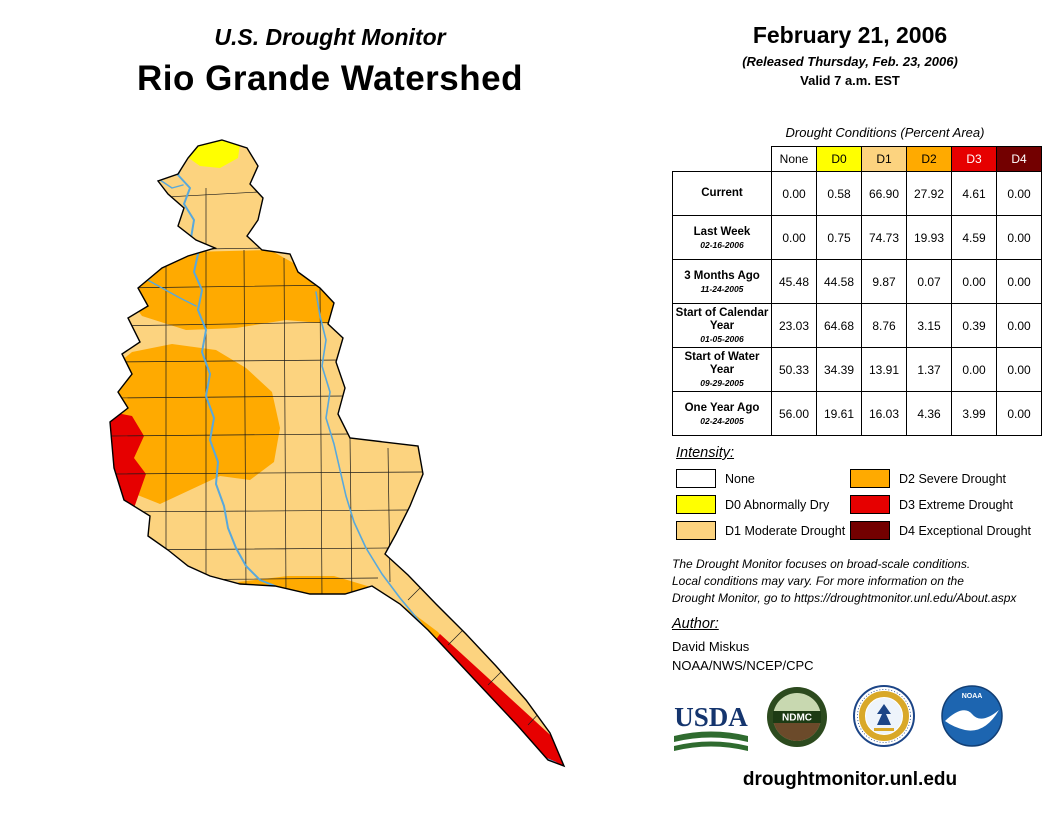 This screenshot has width=1056, height=816. What do you see at coordinates (839, 325) in the screenshot?
I see `table-cell: 64.68` at bounding box center [839, 325].